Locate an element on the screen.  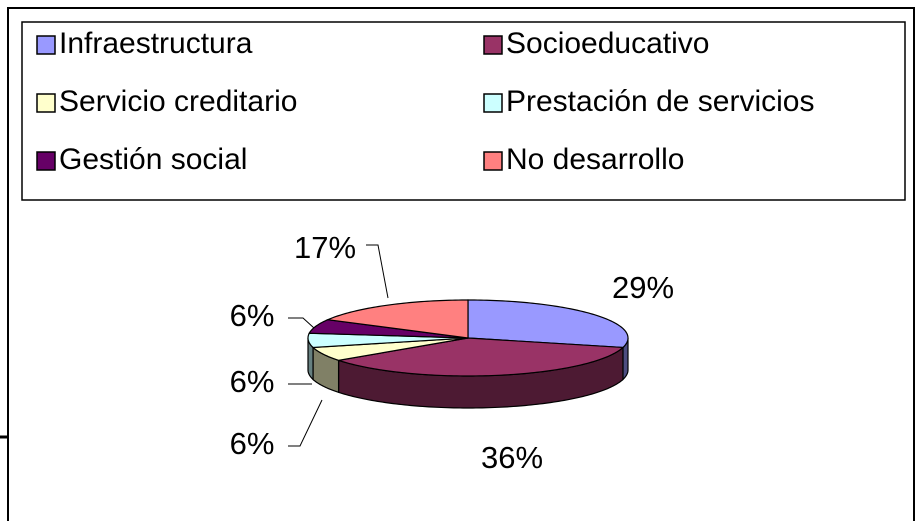
data-label: 36% is located at coordinates (512, 457).